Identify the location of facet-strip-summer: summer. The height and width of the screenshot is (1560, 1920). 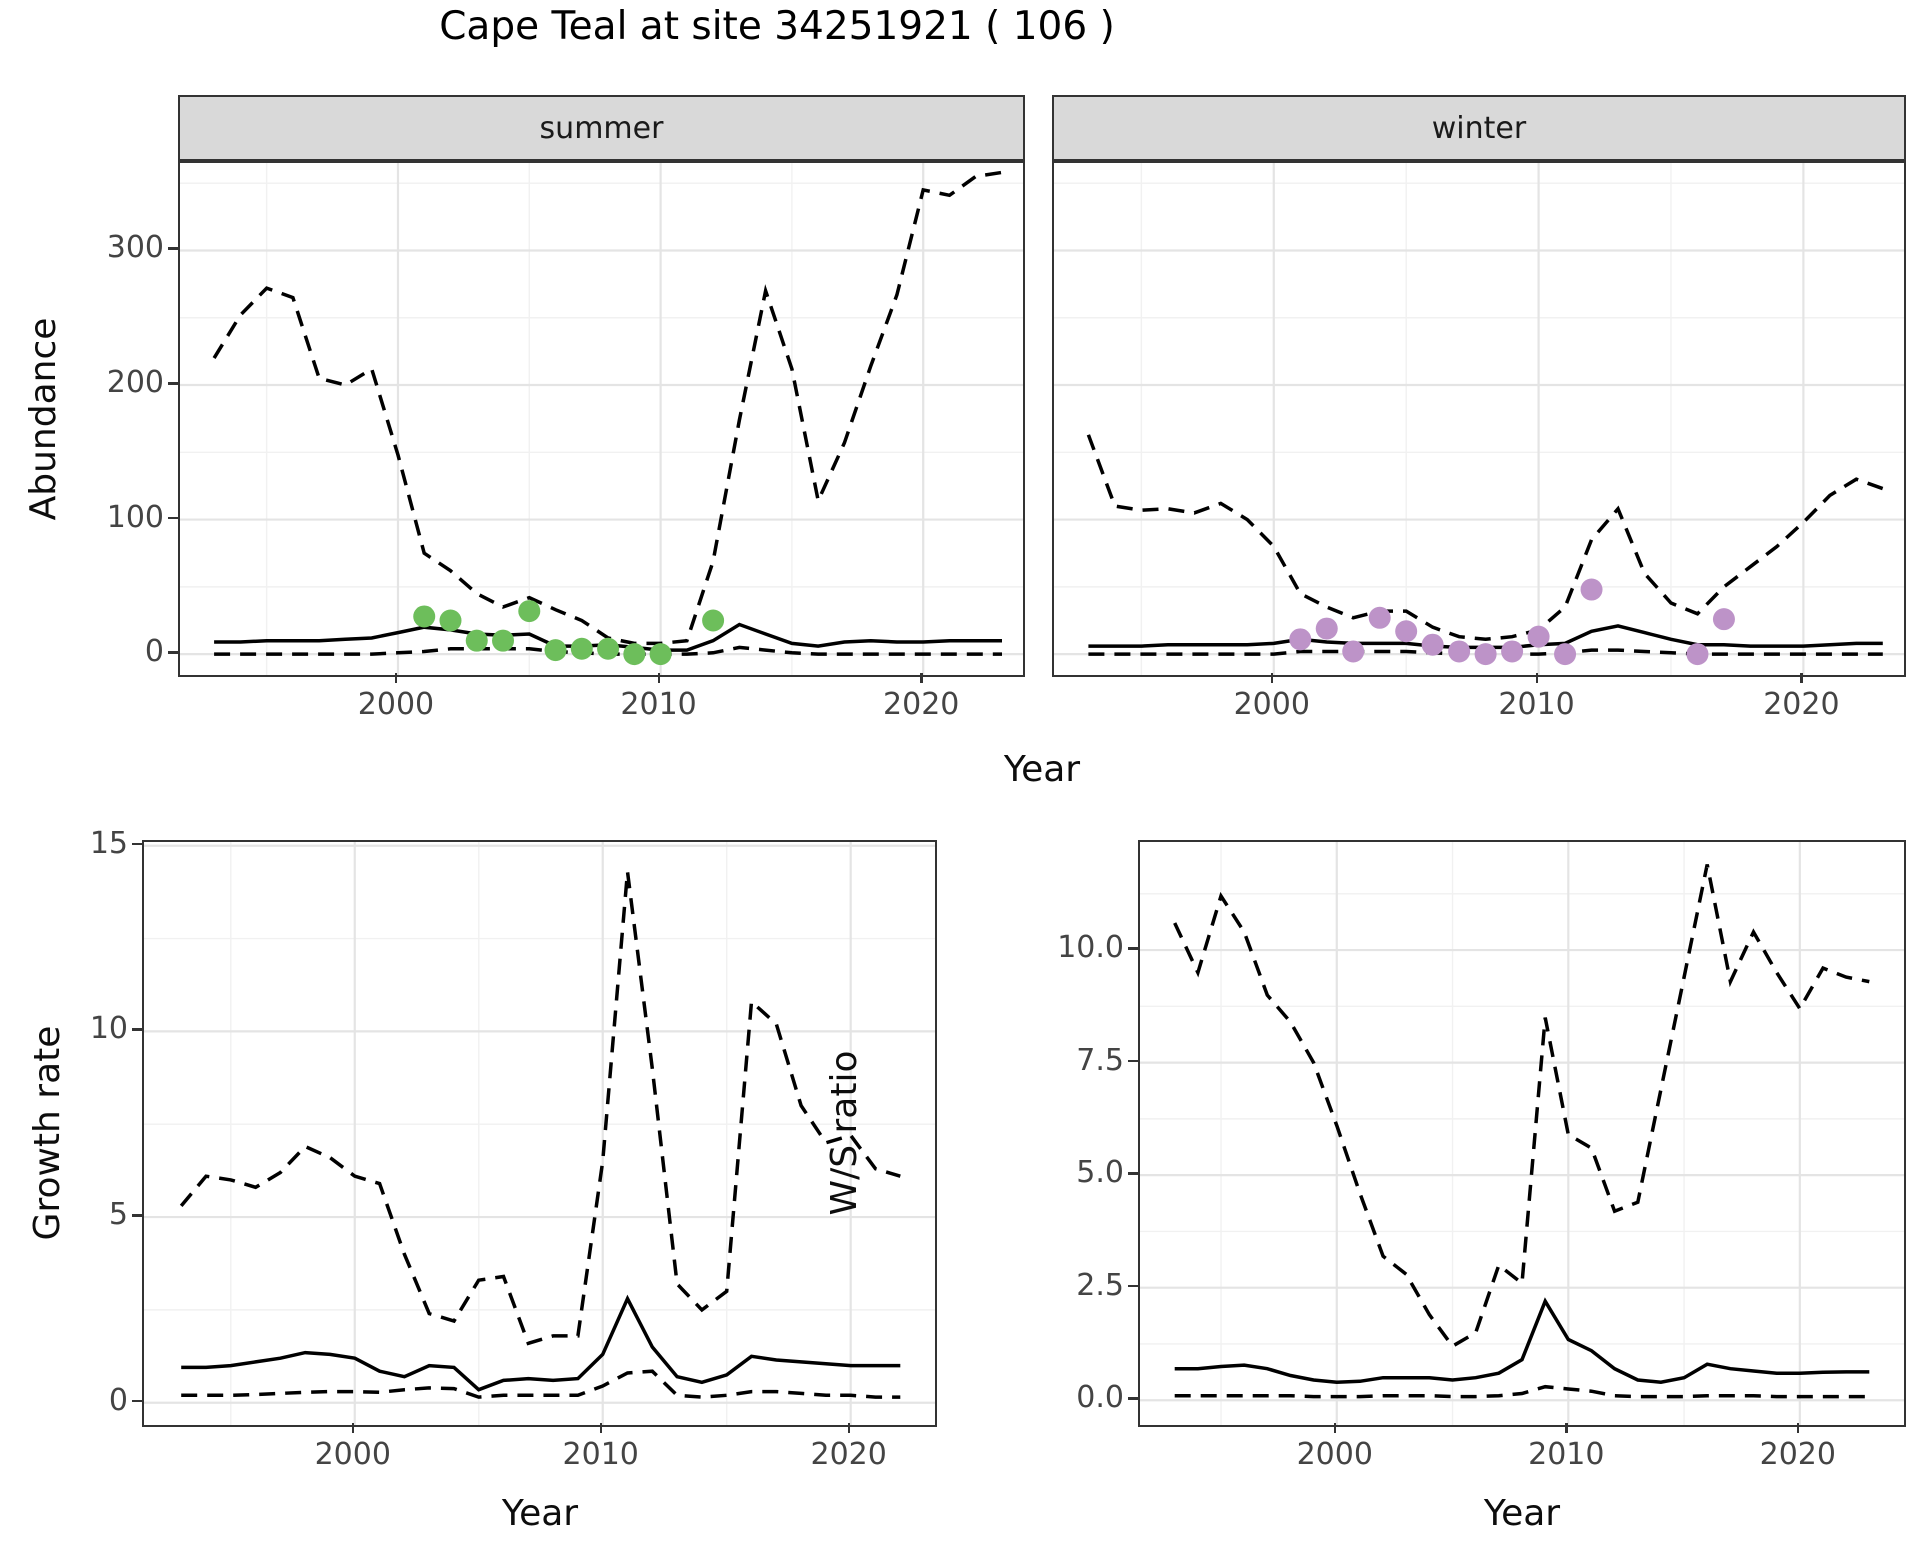
(601, 128).